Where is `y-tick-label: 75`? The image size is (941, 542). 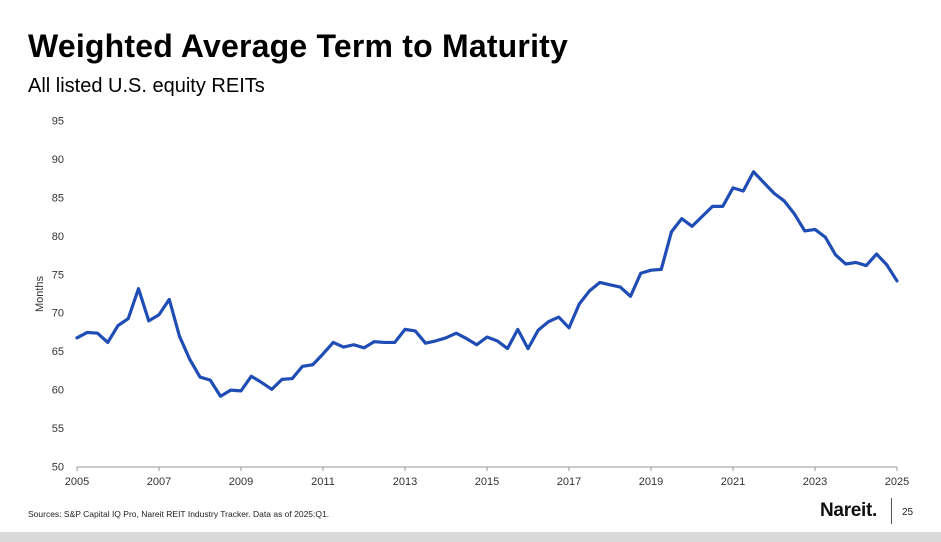
y-tick-label: 75 is located at coordinates (58, 275).